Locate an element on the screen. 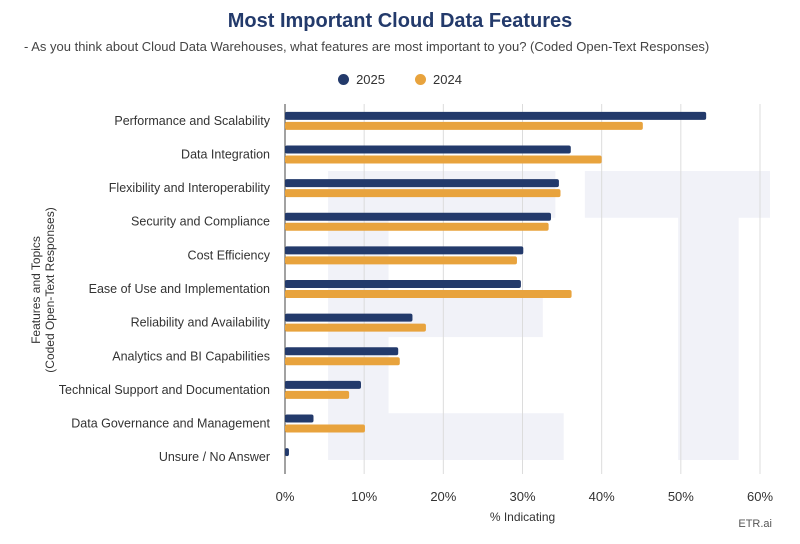 The image size is (800, 544). category-label: Security and Compliance is located at coordinates (200, 222).